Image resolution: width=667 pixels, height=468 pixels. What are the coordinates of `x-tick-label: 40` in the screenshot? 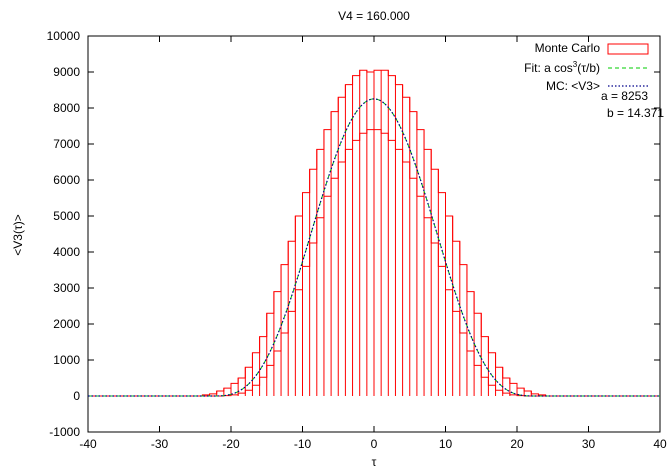 It's located at (660, 444).